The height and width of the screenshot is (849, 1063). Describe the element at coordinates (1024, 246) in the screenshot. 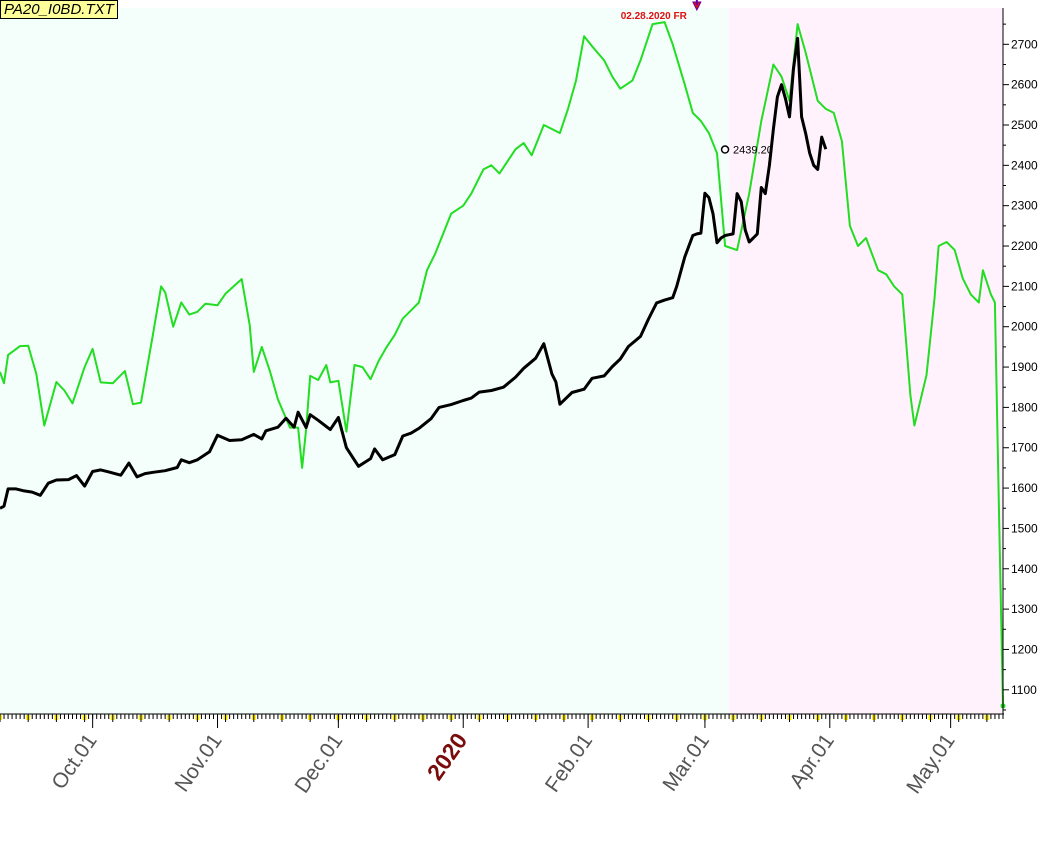

I see `y-tick-label: 2200` at that location.